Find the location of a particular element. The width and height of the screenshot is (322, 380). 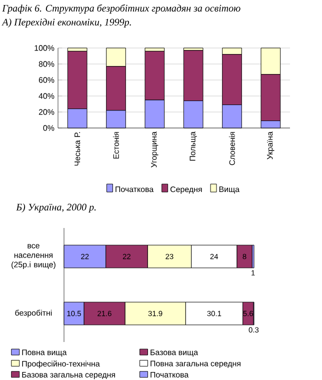

chart-subtitle: А) Перехідні економіки, 1999р. is located at coordinates (66, 23).